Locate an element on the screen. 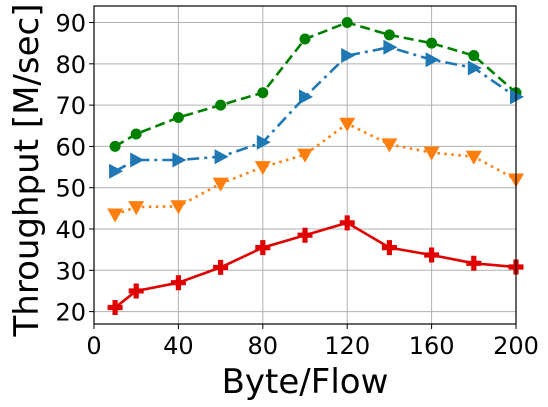  y-tick-label: 50 is located at coordinates (70, 189).